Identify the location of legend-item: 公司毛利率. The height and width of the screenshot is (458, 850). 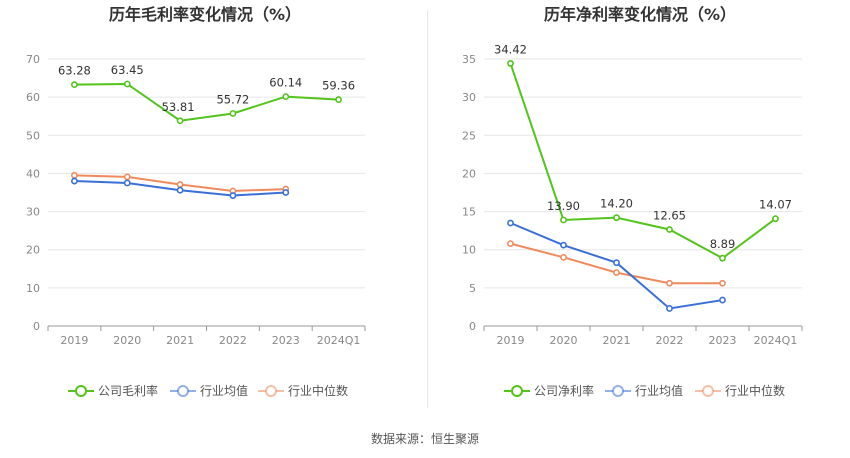
(113, 390).